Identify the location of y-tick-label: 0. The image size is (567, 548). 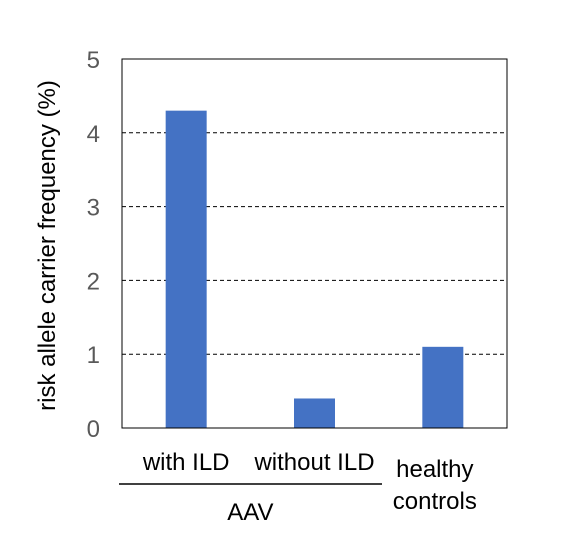
(93, 429).